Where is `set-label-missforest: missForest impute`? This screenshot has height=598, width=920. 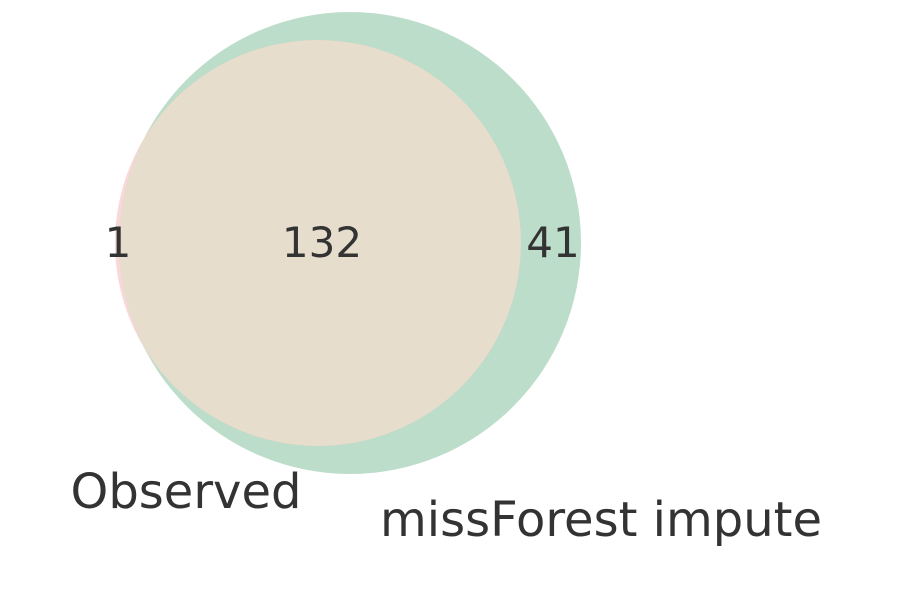
set-label-missforest: missForest impute is located at coordinates (601, 520).